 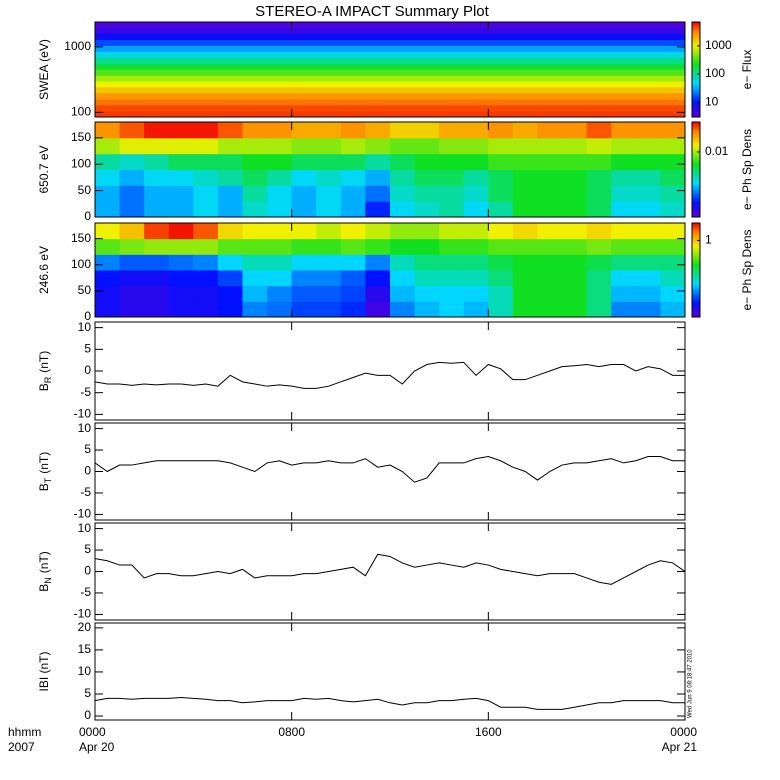 I want to click on y-label-text: 650.7 eV, so click(x=44, y=169).